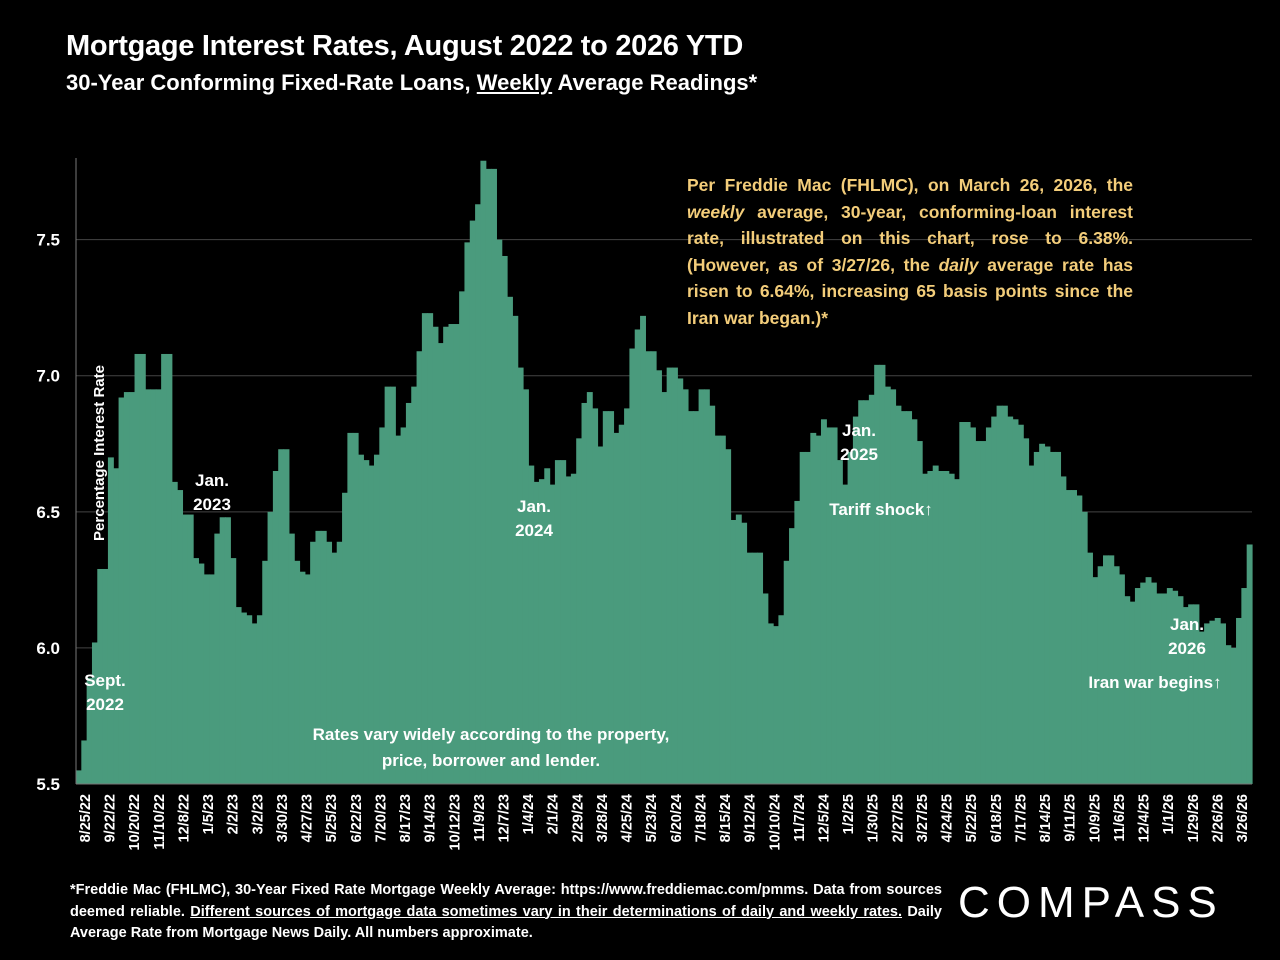 This screenshot has width=1280, height=960. I want to click on x-tick-label: 10/10/24, so click(775, 822).